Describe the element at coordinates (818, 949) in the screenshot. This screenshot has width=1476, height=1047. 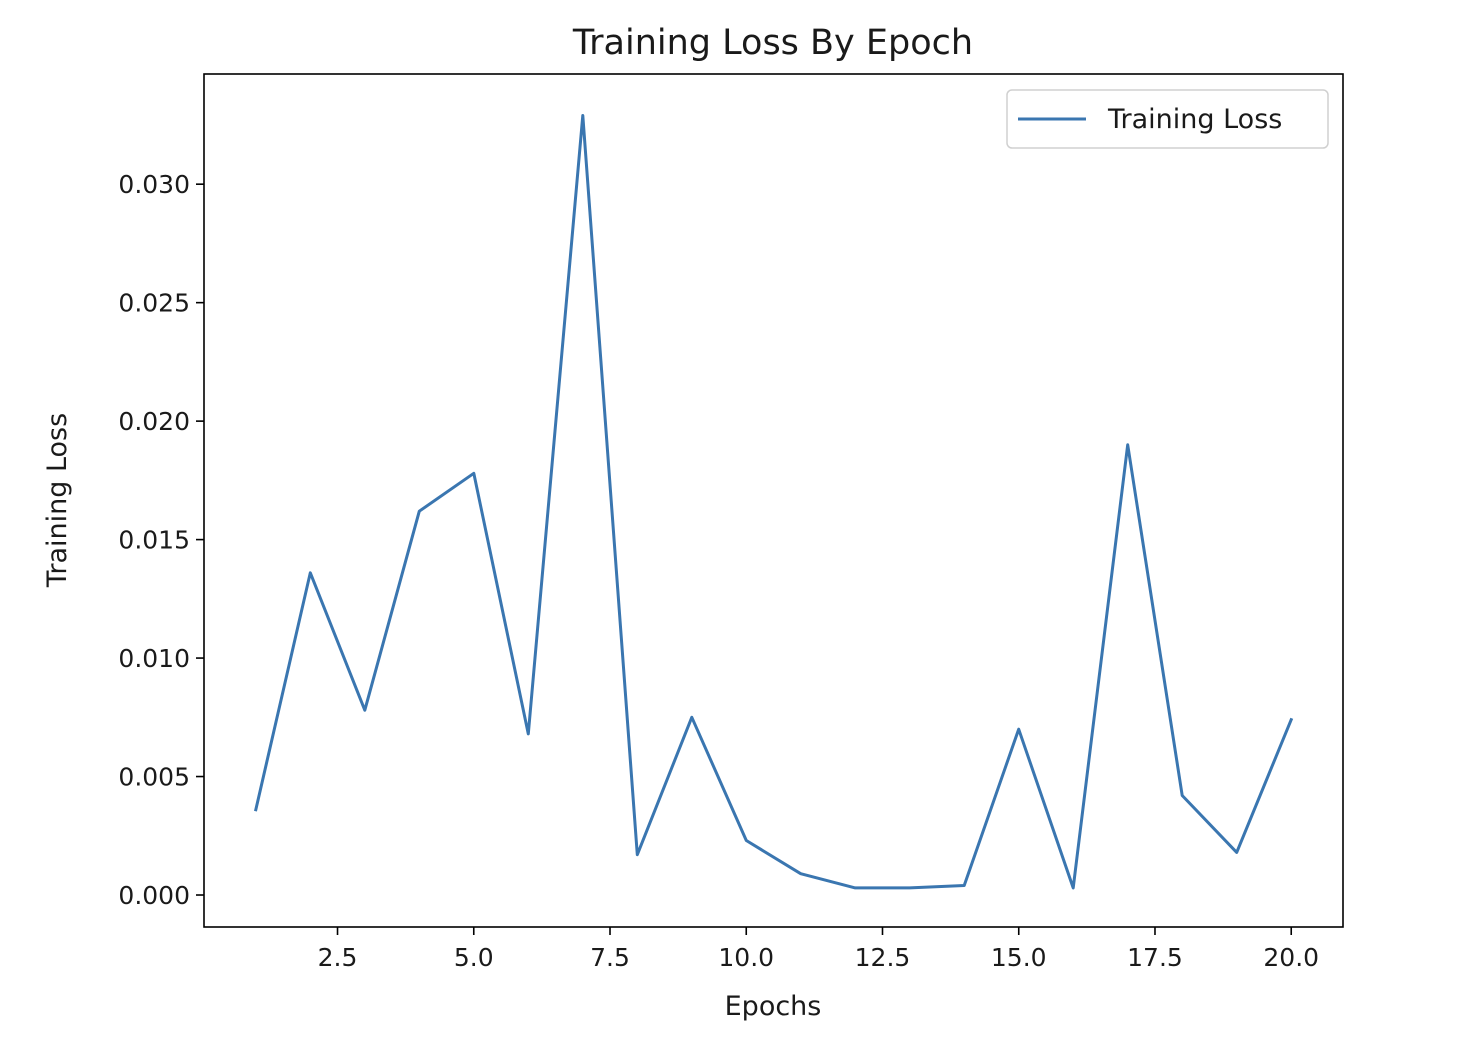
I see `x-axis: 2.5 5.0 7.5 10.0 12.5 15.0 17.5 20.0` at that location.